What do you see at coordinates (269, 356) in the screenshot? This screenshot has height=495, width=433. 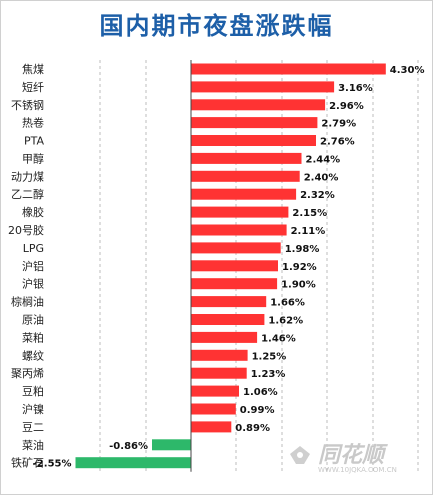 I see `value-label: 1.25%` at bounding box center [269, 356].